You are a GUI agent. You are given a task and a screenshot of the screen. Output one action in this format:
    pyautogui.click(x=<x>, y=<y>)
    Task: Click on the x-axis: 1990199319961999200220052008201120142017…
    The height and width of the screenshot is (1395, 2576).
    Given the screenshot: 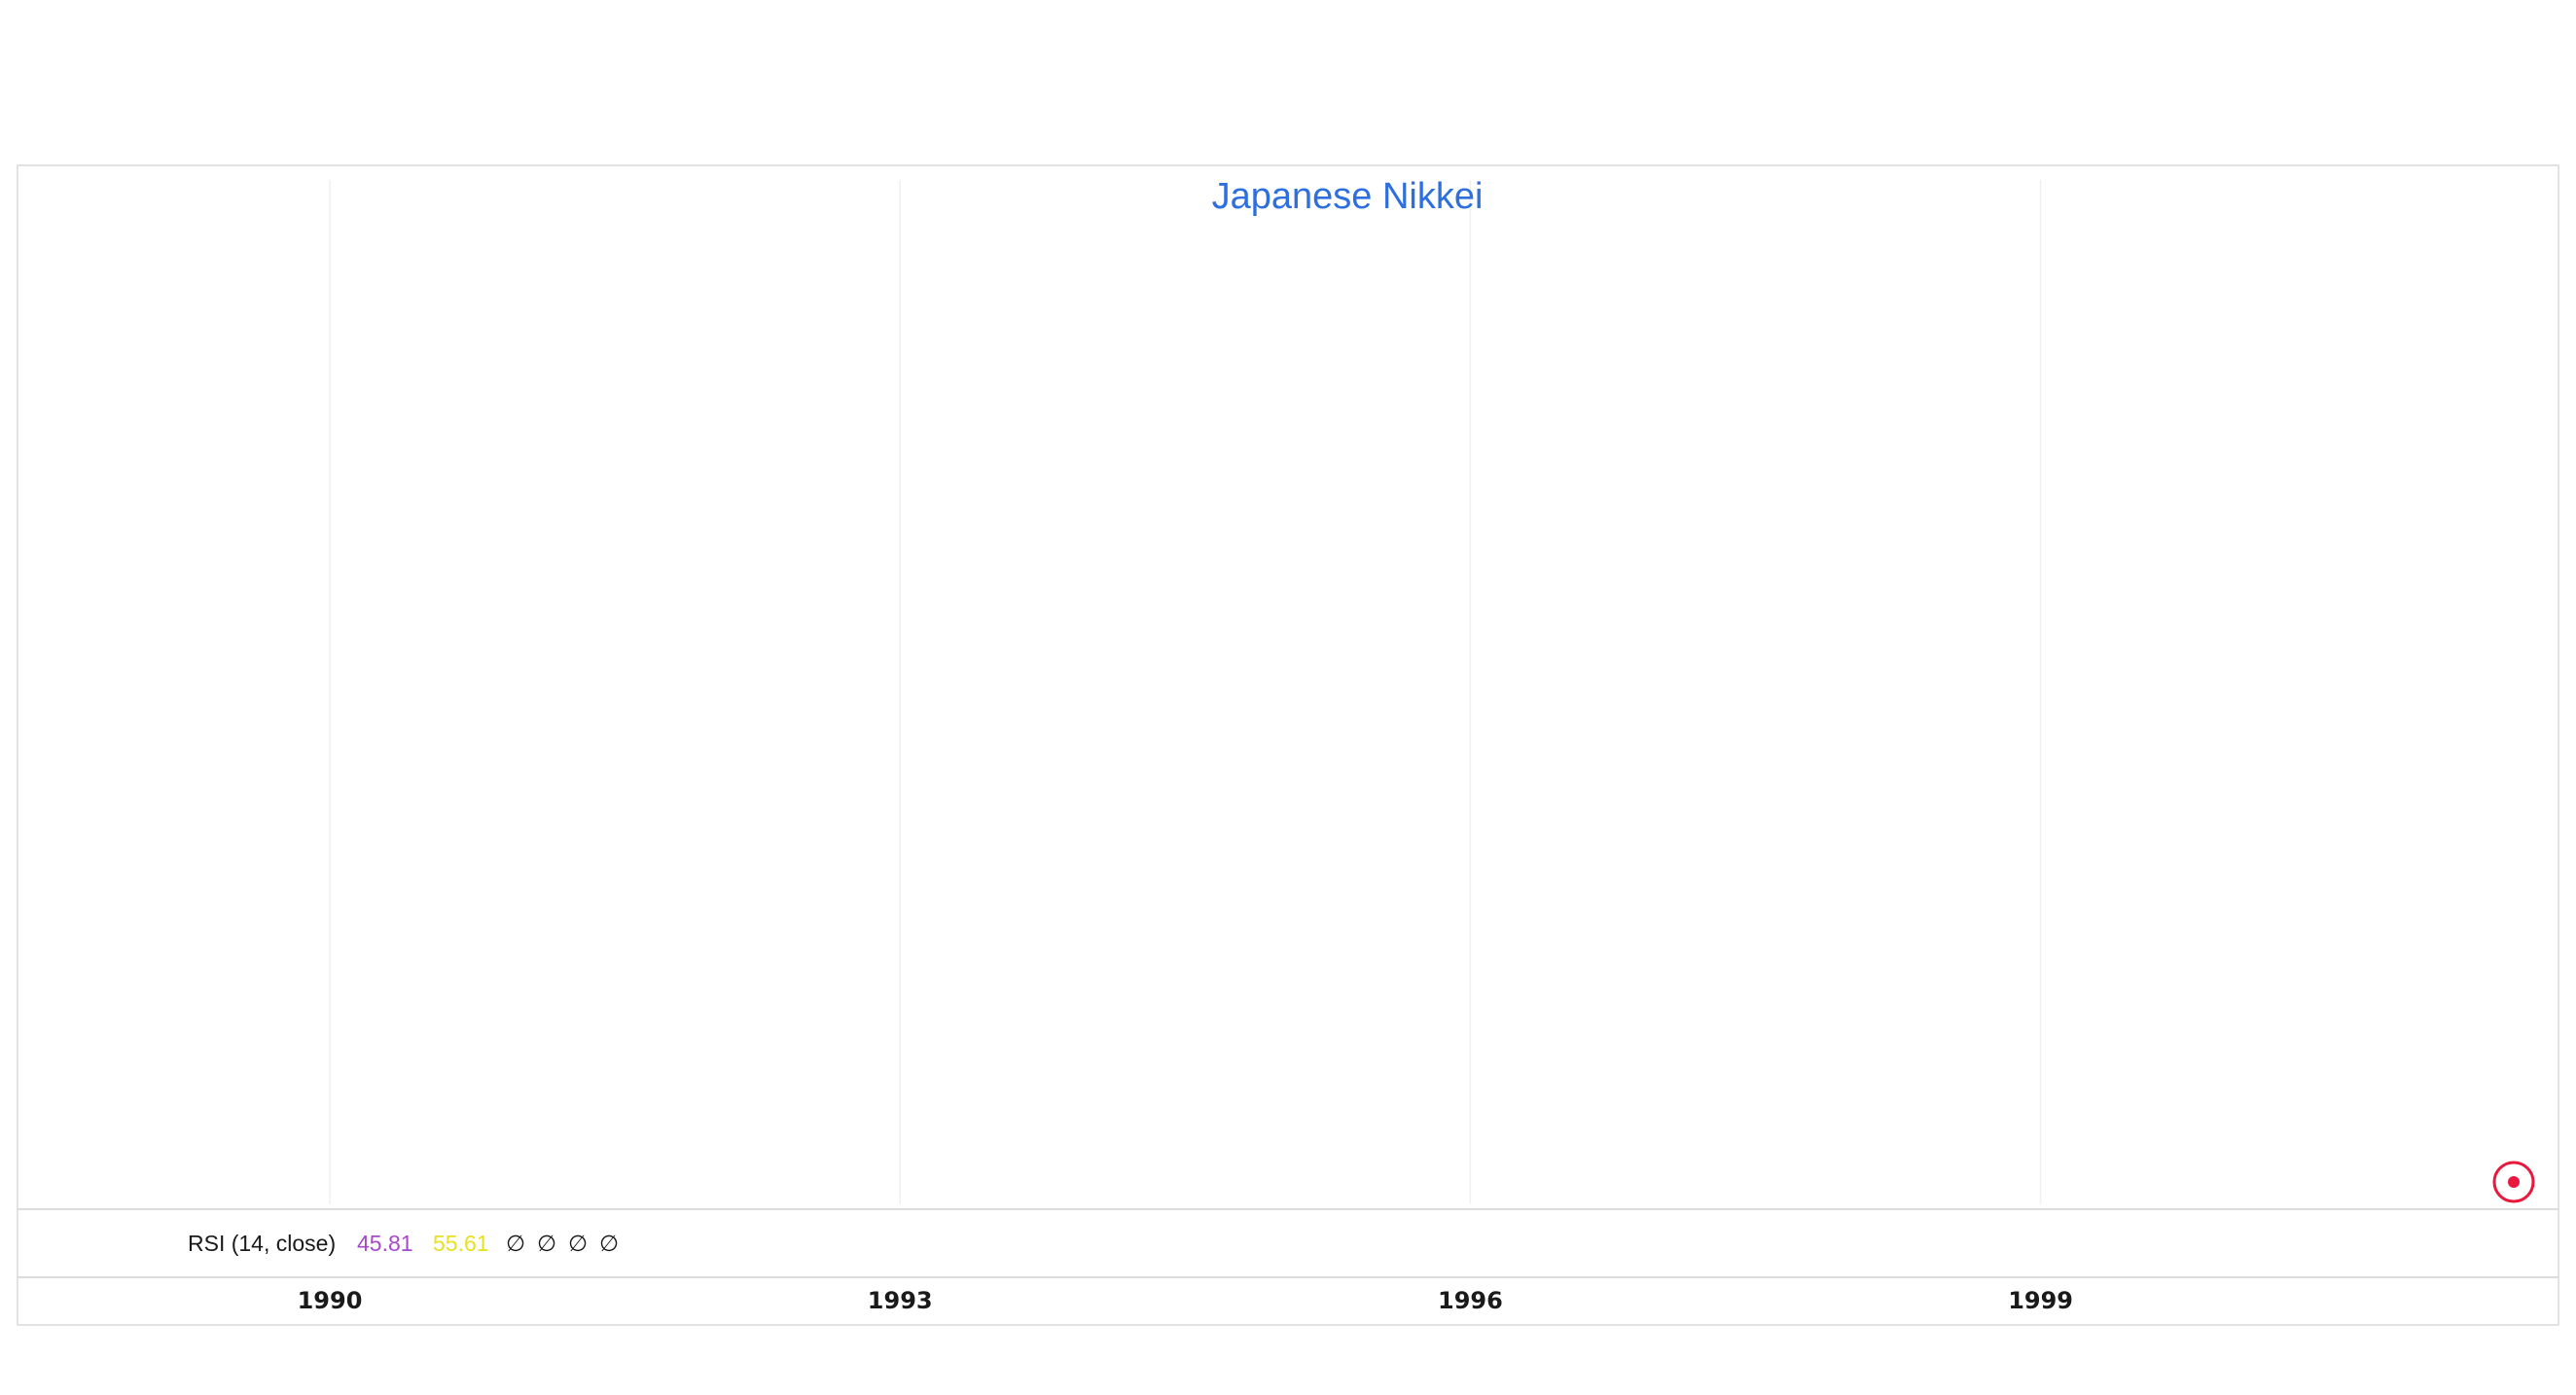 What is the action you would take?
    pyautogui.click(x=1185, y=1300)
    